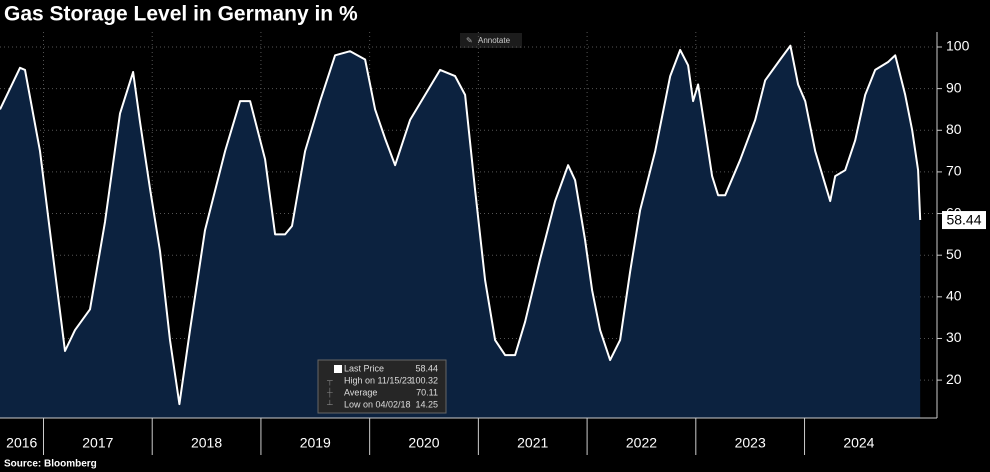 This screenshot has width=990, height=472. Describe the element at coordinates (329, 381) in the screenshot. I see `stats-icon: ┬` at that location.